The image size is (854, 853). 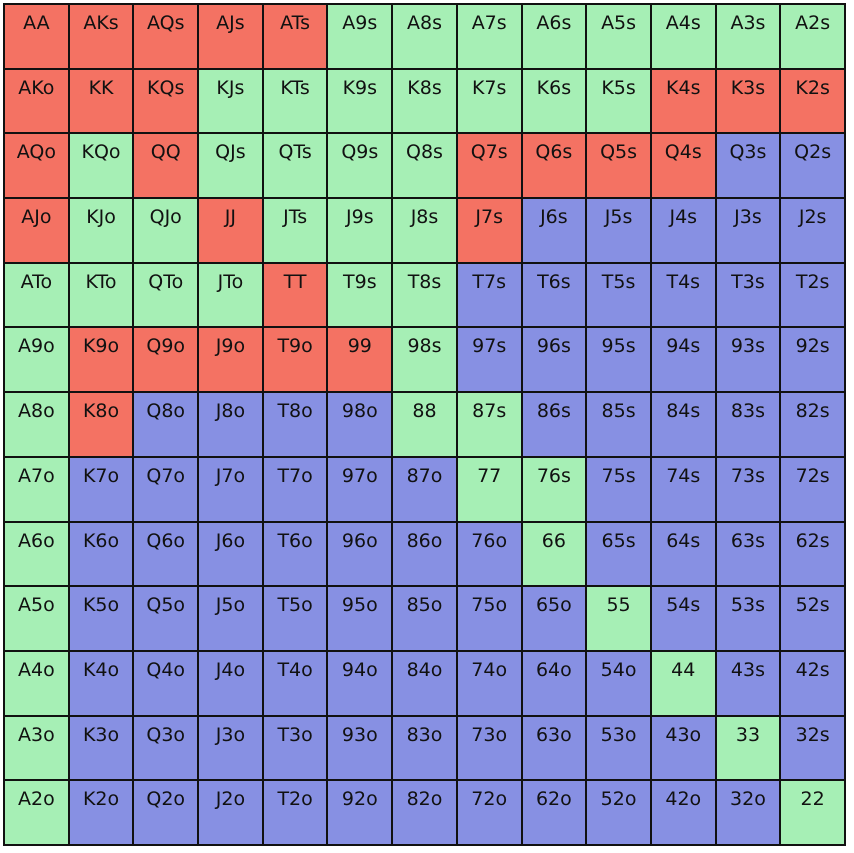 What do you see at coordinates (296, 361) in the screenshot?
I see `hand-cell-t9o: T9o` at bounding box center [296, 361].